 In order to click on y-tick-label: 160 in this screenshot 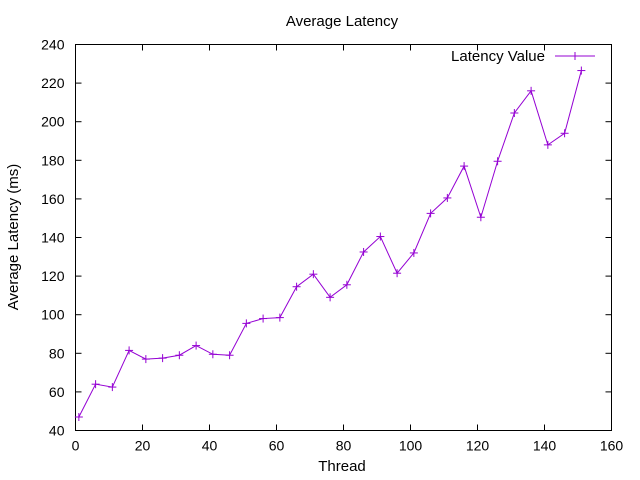, I will do `click(53, 199)`.